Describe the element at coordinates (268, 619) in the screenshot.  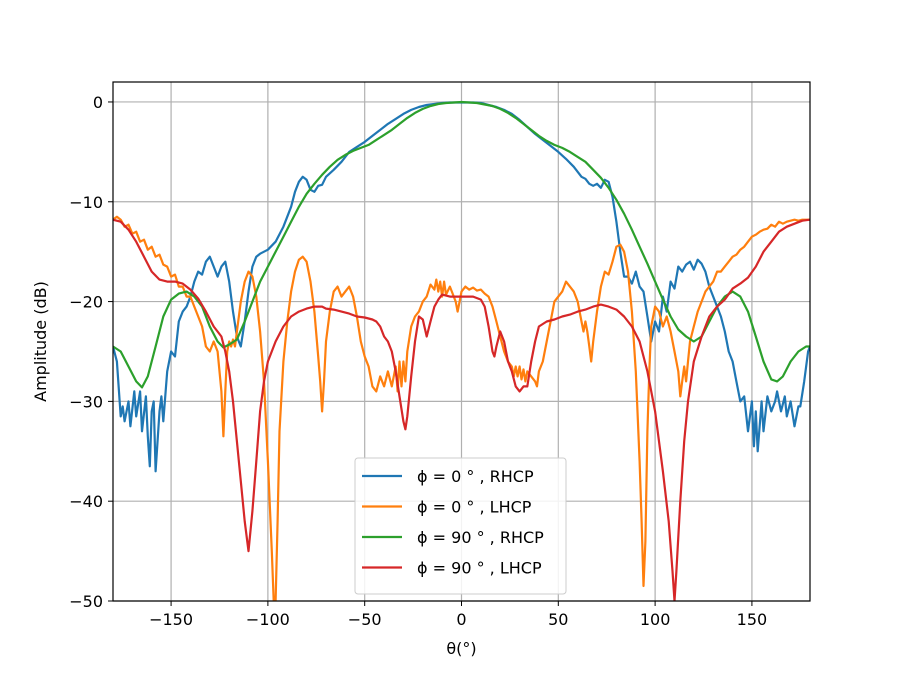
I see `x-tick-label: −100` at that location.